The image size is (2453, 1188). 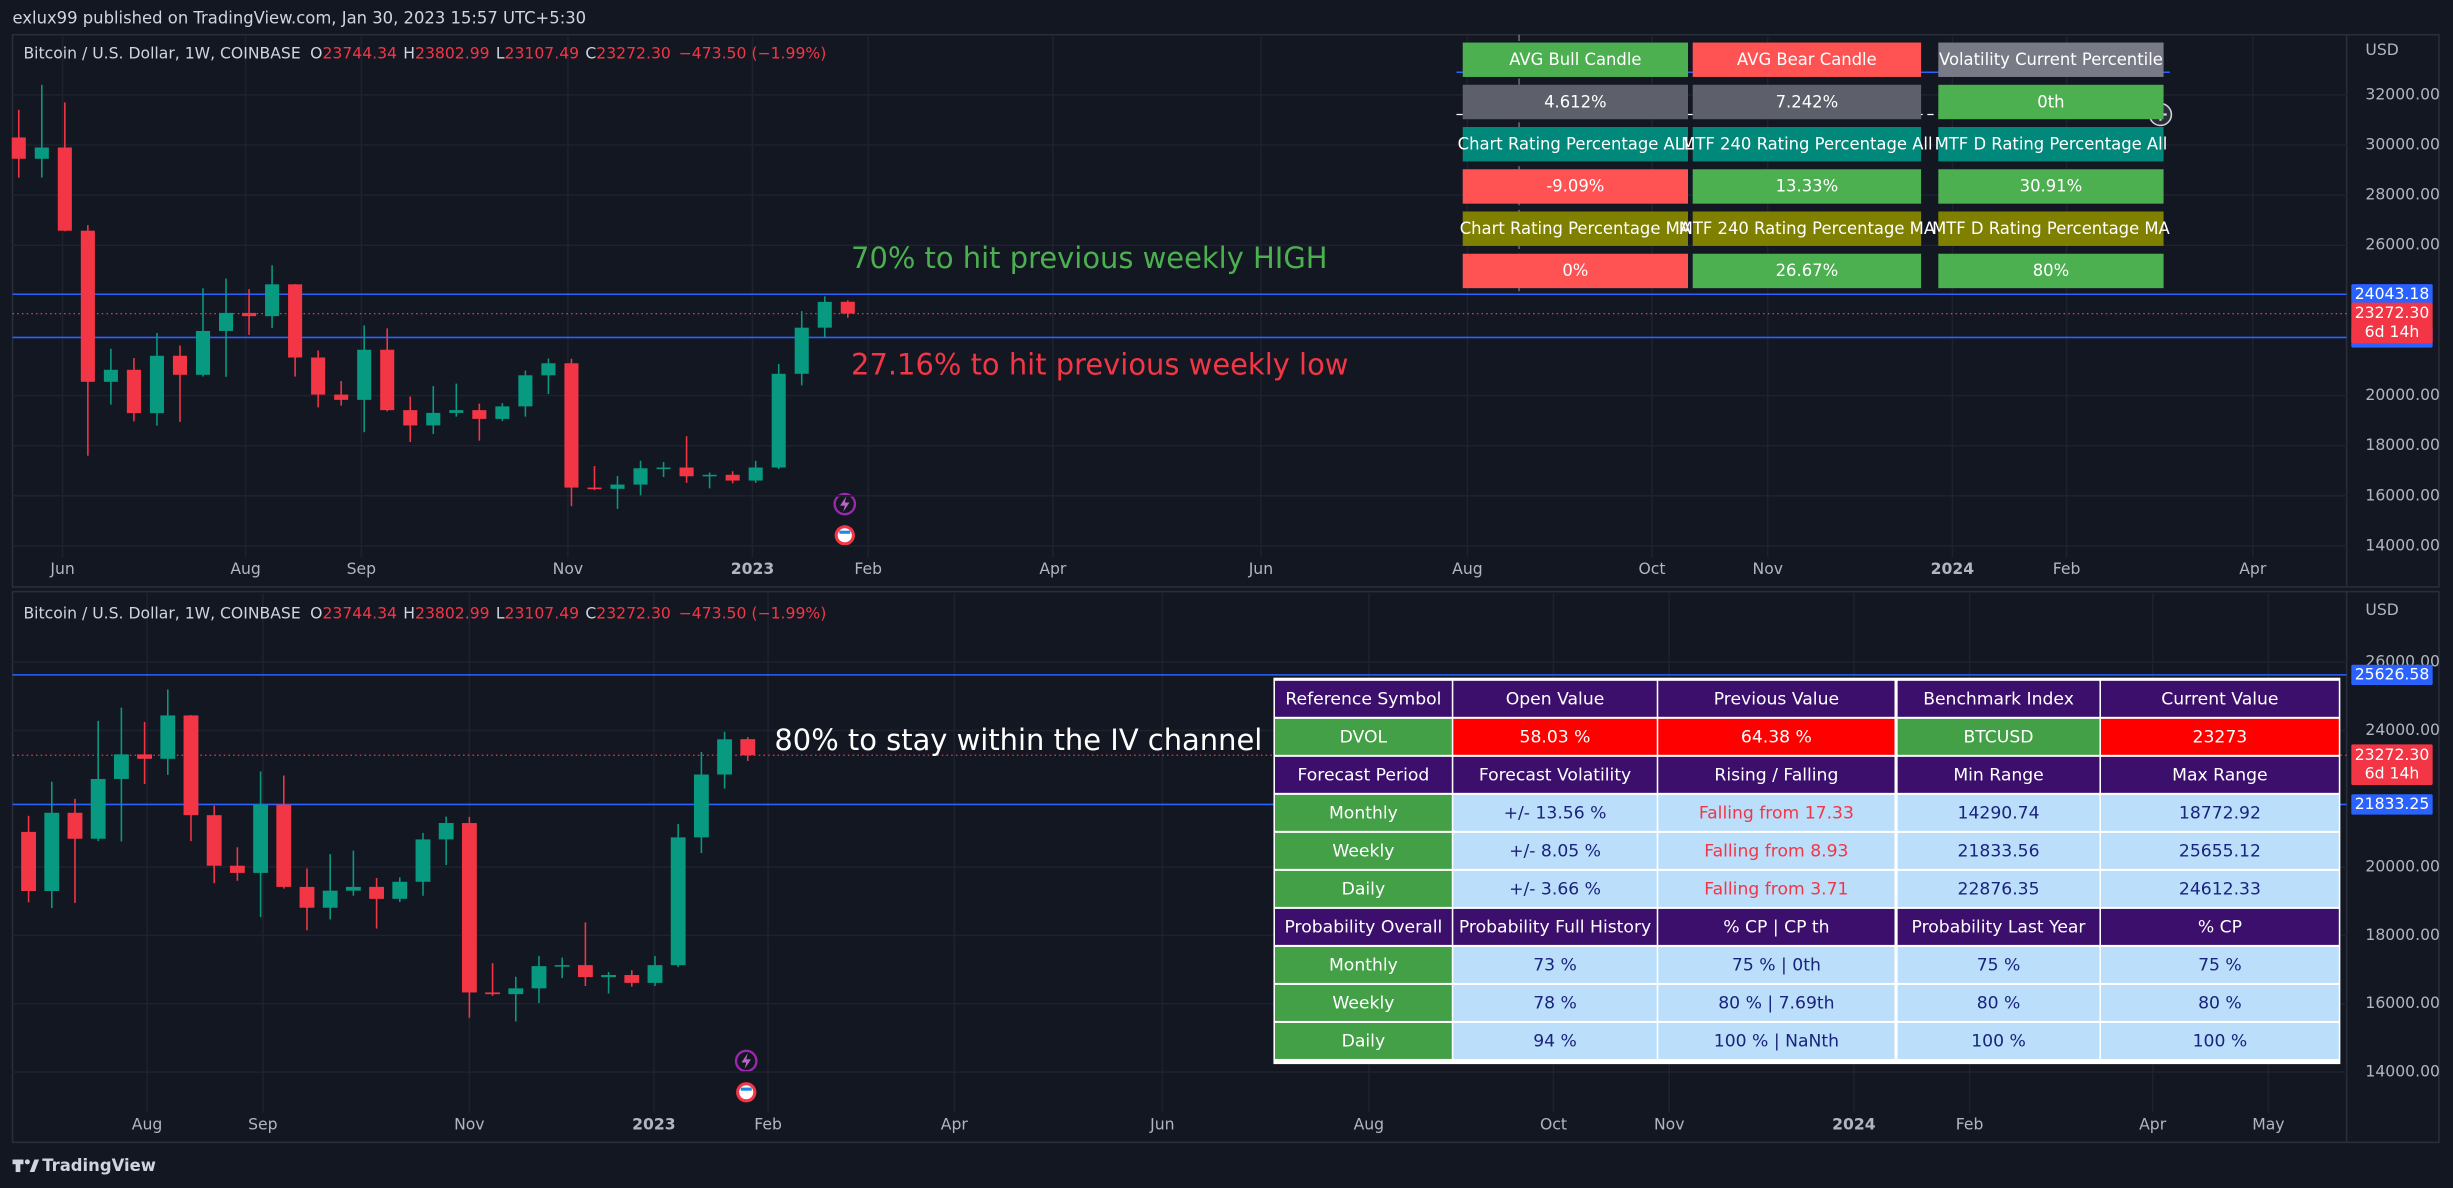 What do you see at coordinates (1854, 1124) in the screenshot?
I see `x-tick-label: 2024` at bounding box center [1854, 1124].